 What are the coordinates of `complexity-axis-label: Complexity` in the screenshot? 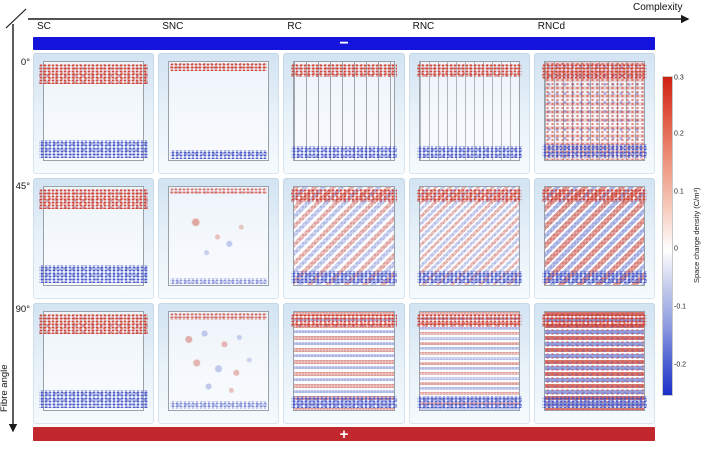 It's located at (658, 7).